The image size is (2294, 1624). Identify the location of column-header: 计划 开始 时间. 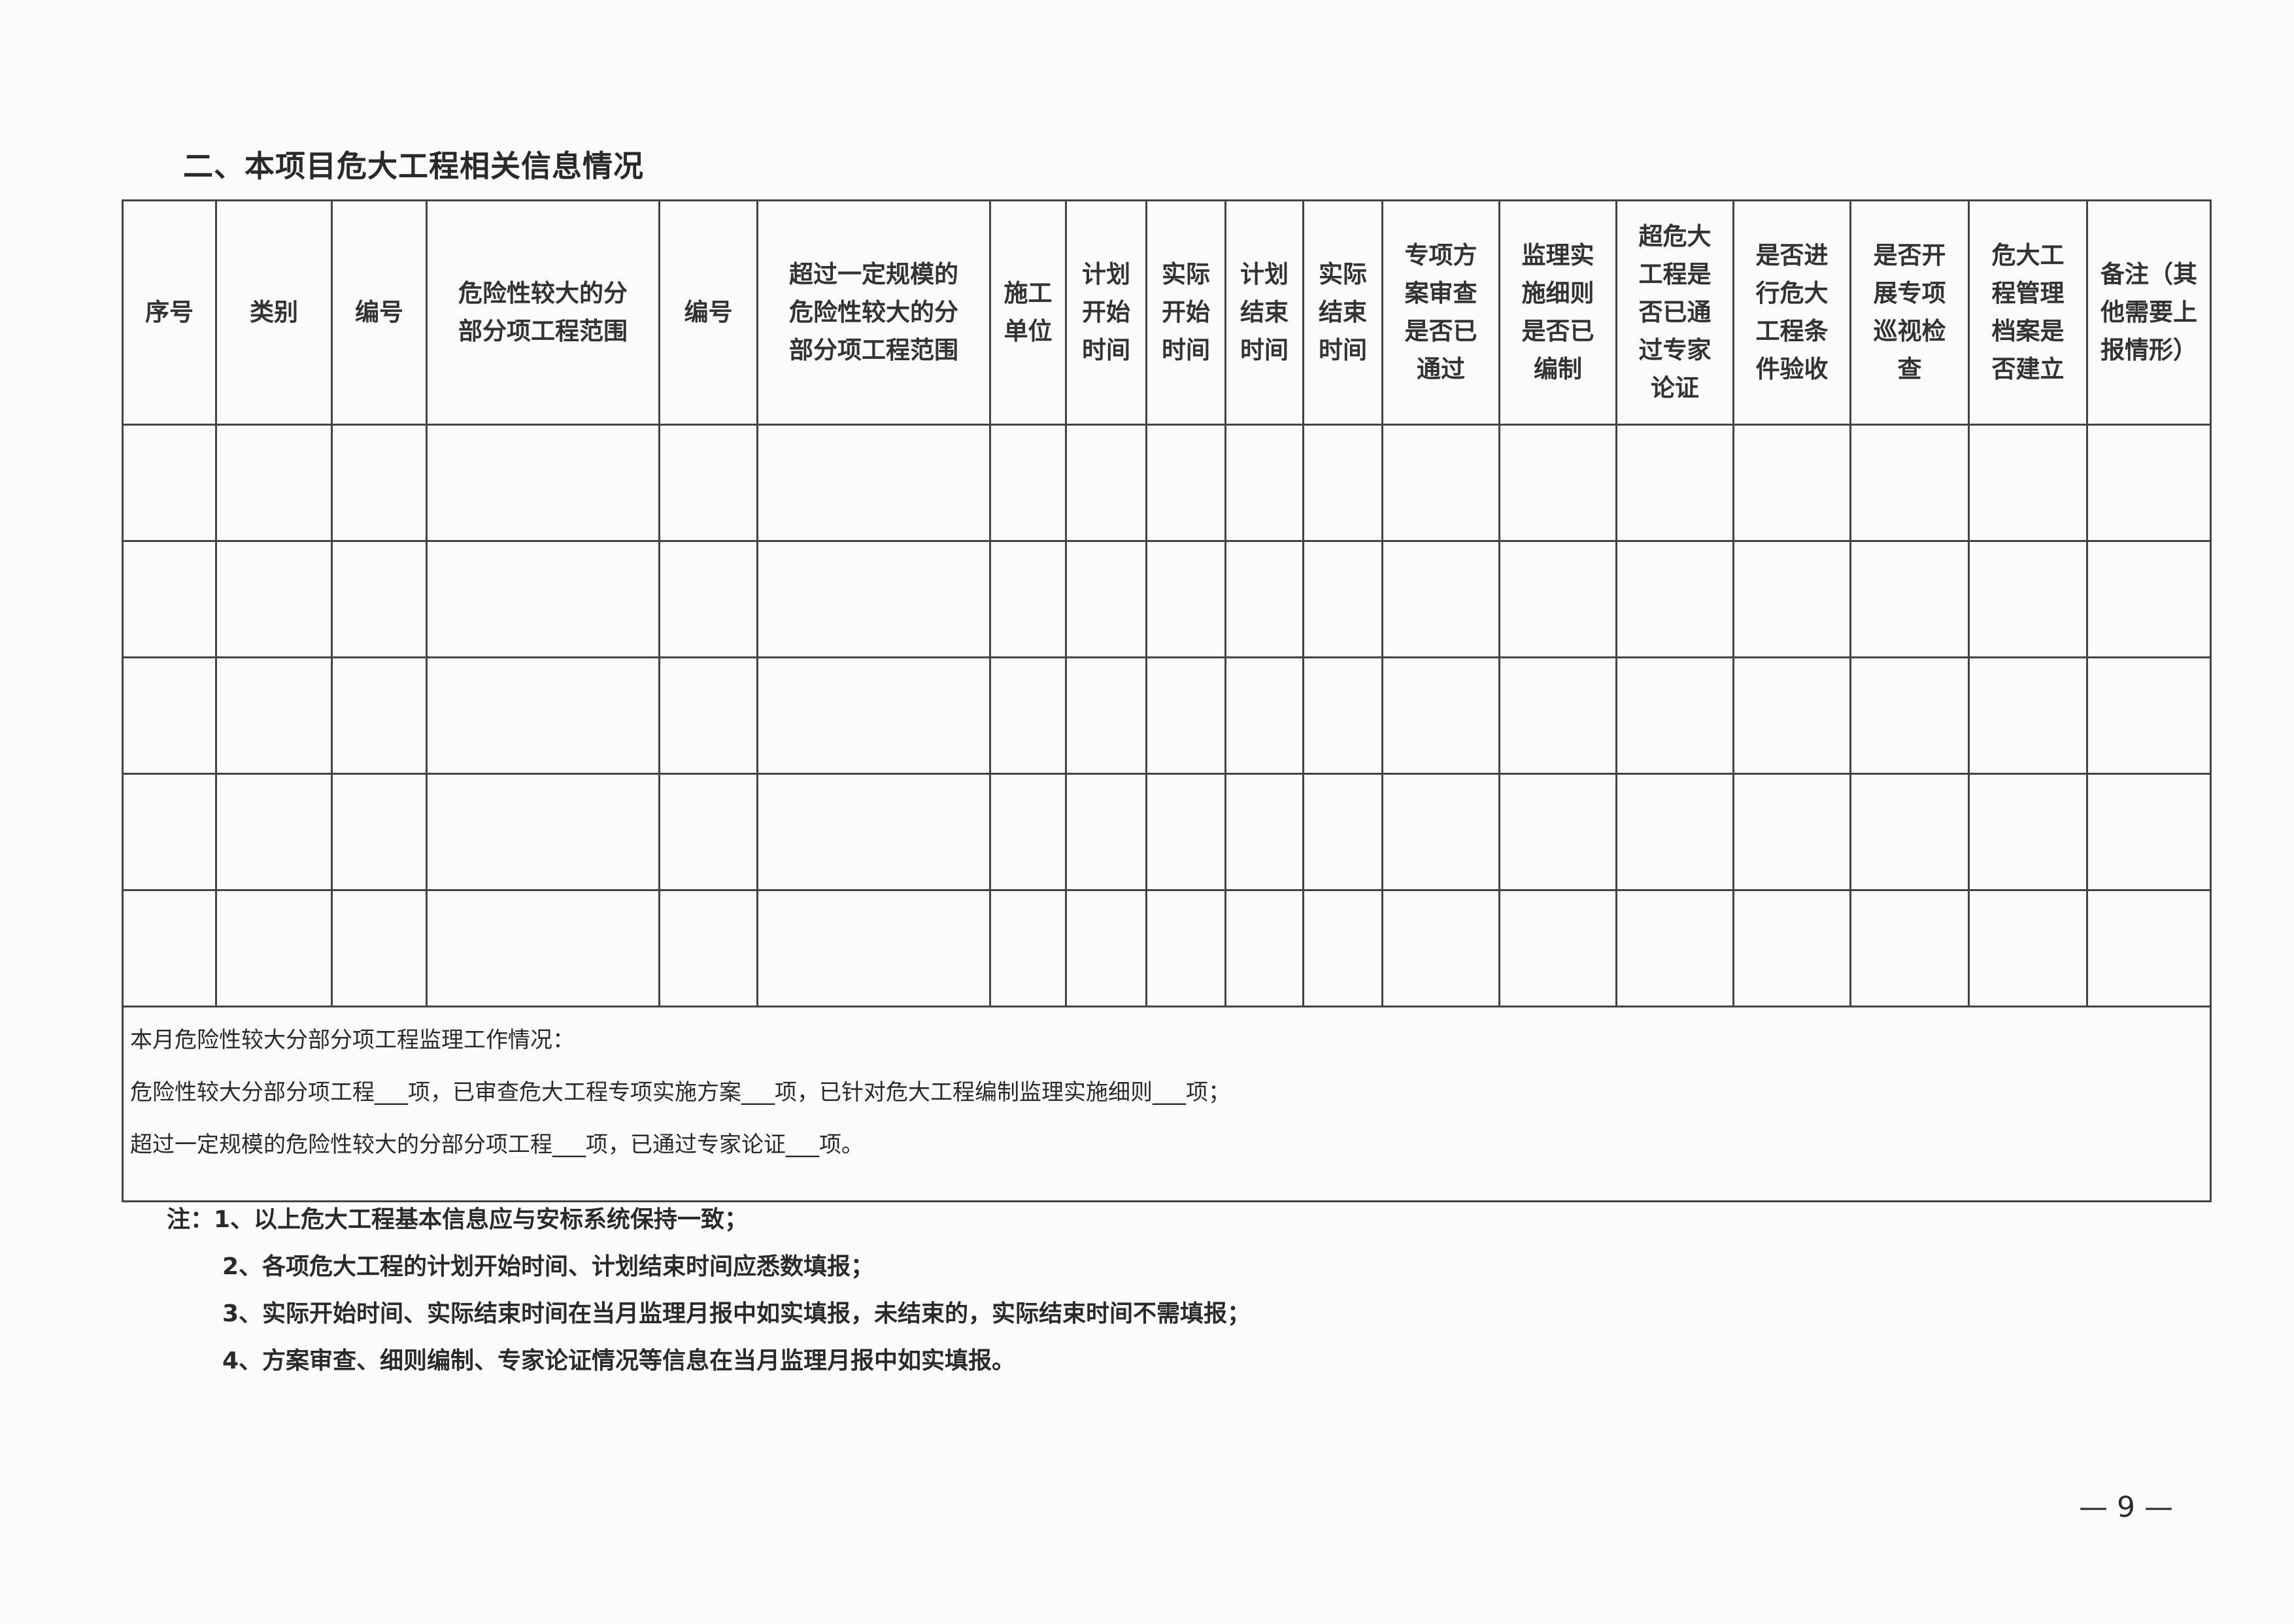
(1106, 312).